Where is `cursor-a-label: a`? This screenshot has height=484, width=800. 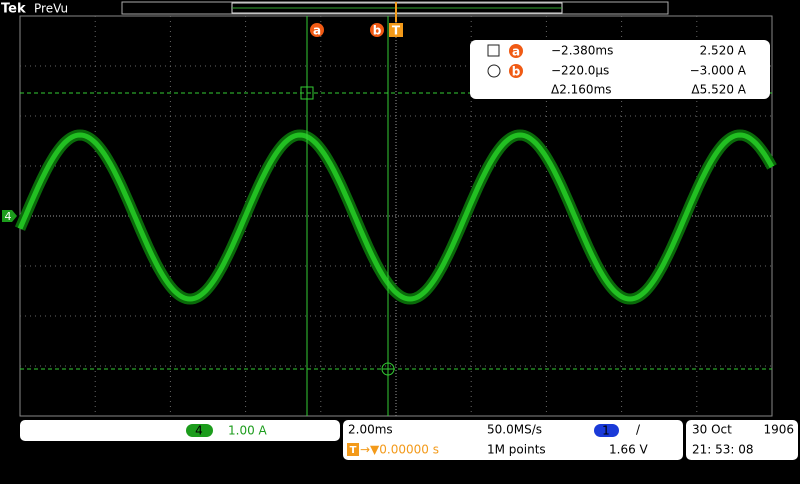 cursor-a-label: a is located at coordinates (317, 31).